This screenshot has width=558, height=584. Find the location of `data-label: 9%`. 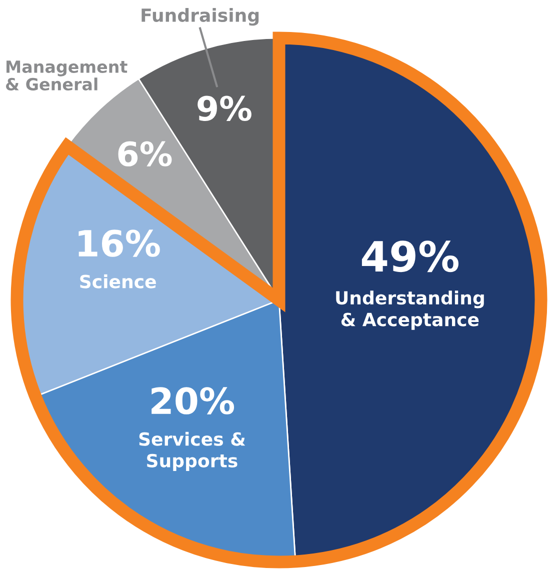

data-label: 9% is located at coordinates (225, 108).